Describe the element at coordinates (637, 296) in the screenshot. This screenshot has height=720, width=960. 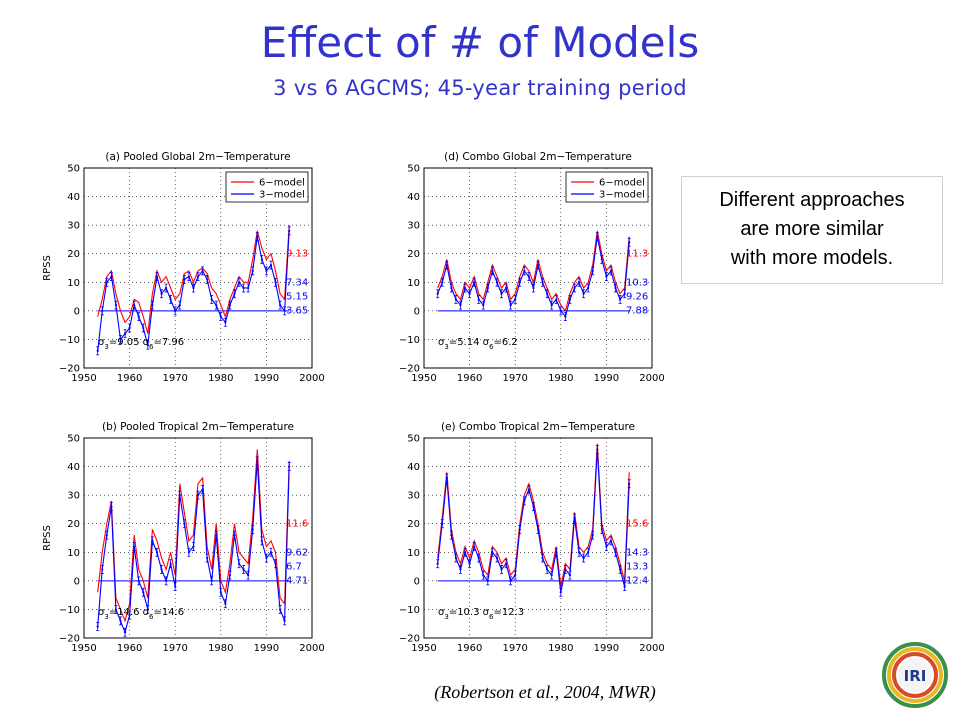
I see `three-model-rpss-label: 9.26` at that location.